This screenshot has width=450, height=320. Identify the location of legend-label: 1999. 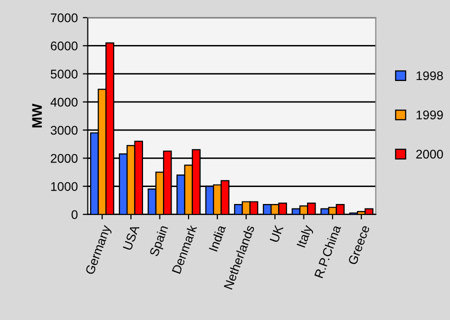
(429, 115).